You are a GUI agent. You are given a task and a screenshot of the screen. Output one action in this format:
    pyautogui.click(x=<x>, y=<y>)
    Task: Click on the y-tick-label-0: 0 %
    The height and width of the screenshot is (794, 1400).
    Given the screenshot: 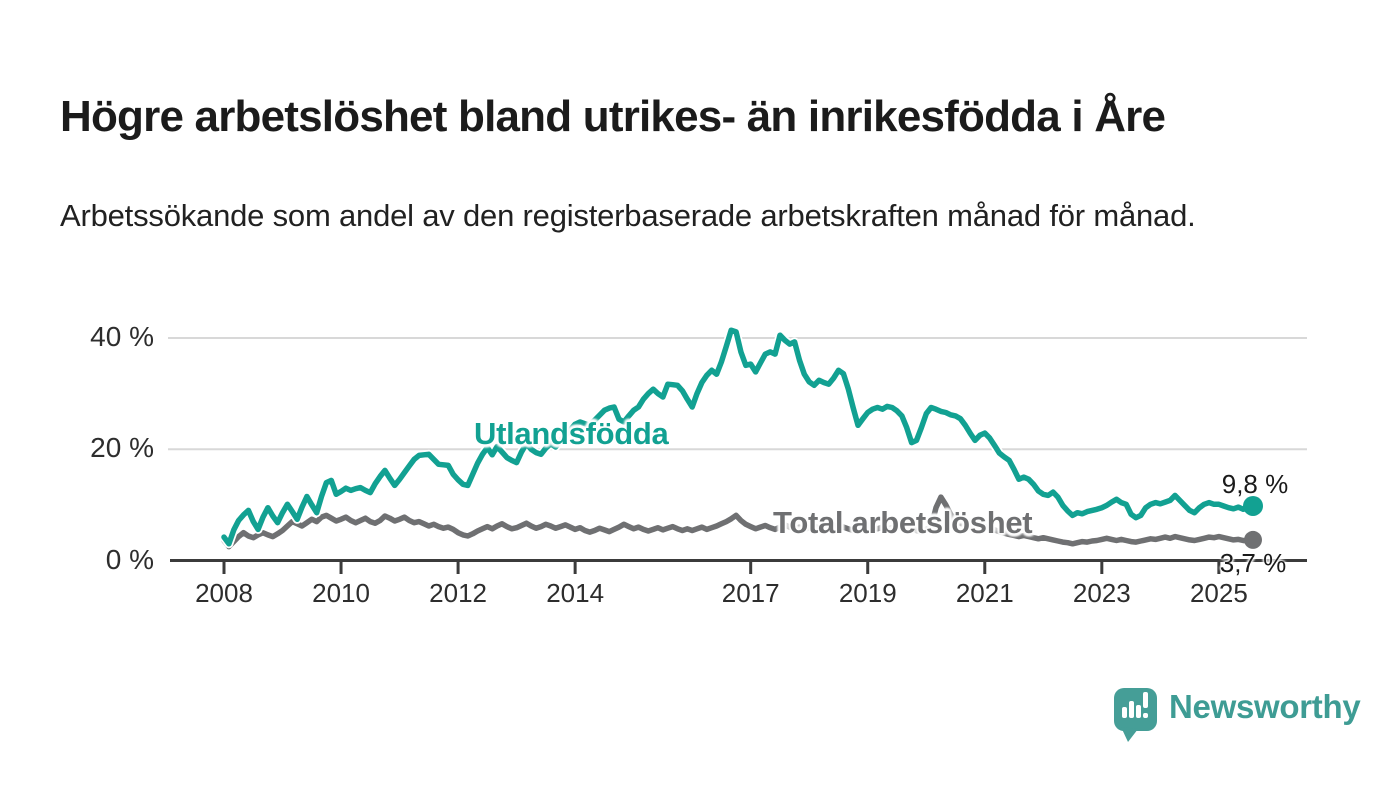 What is the action you would take?
    pyautogui.click(x=129, y=559)
    